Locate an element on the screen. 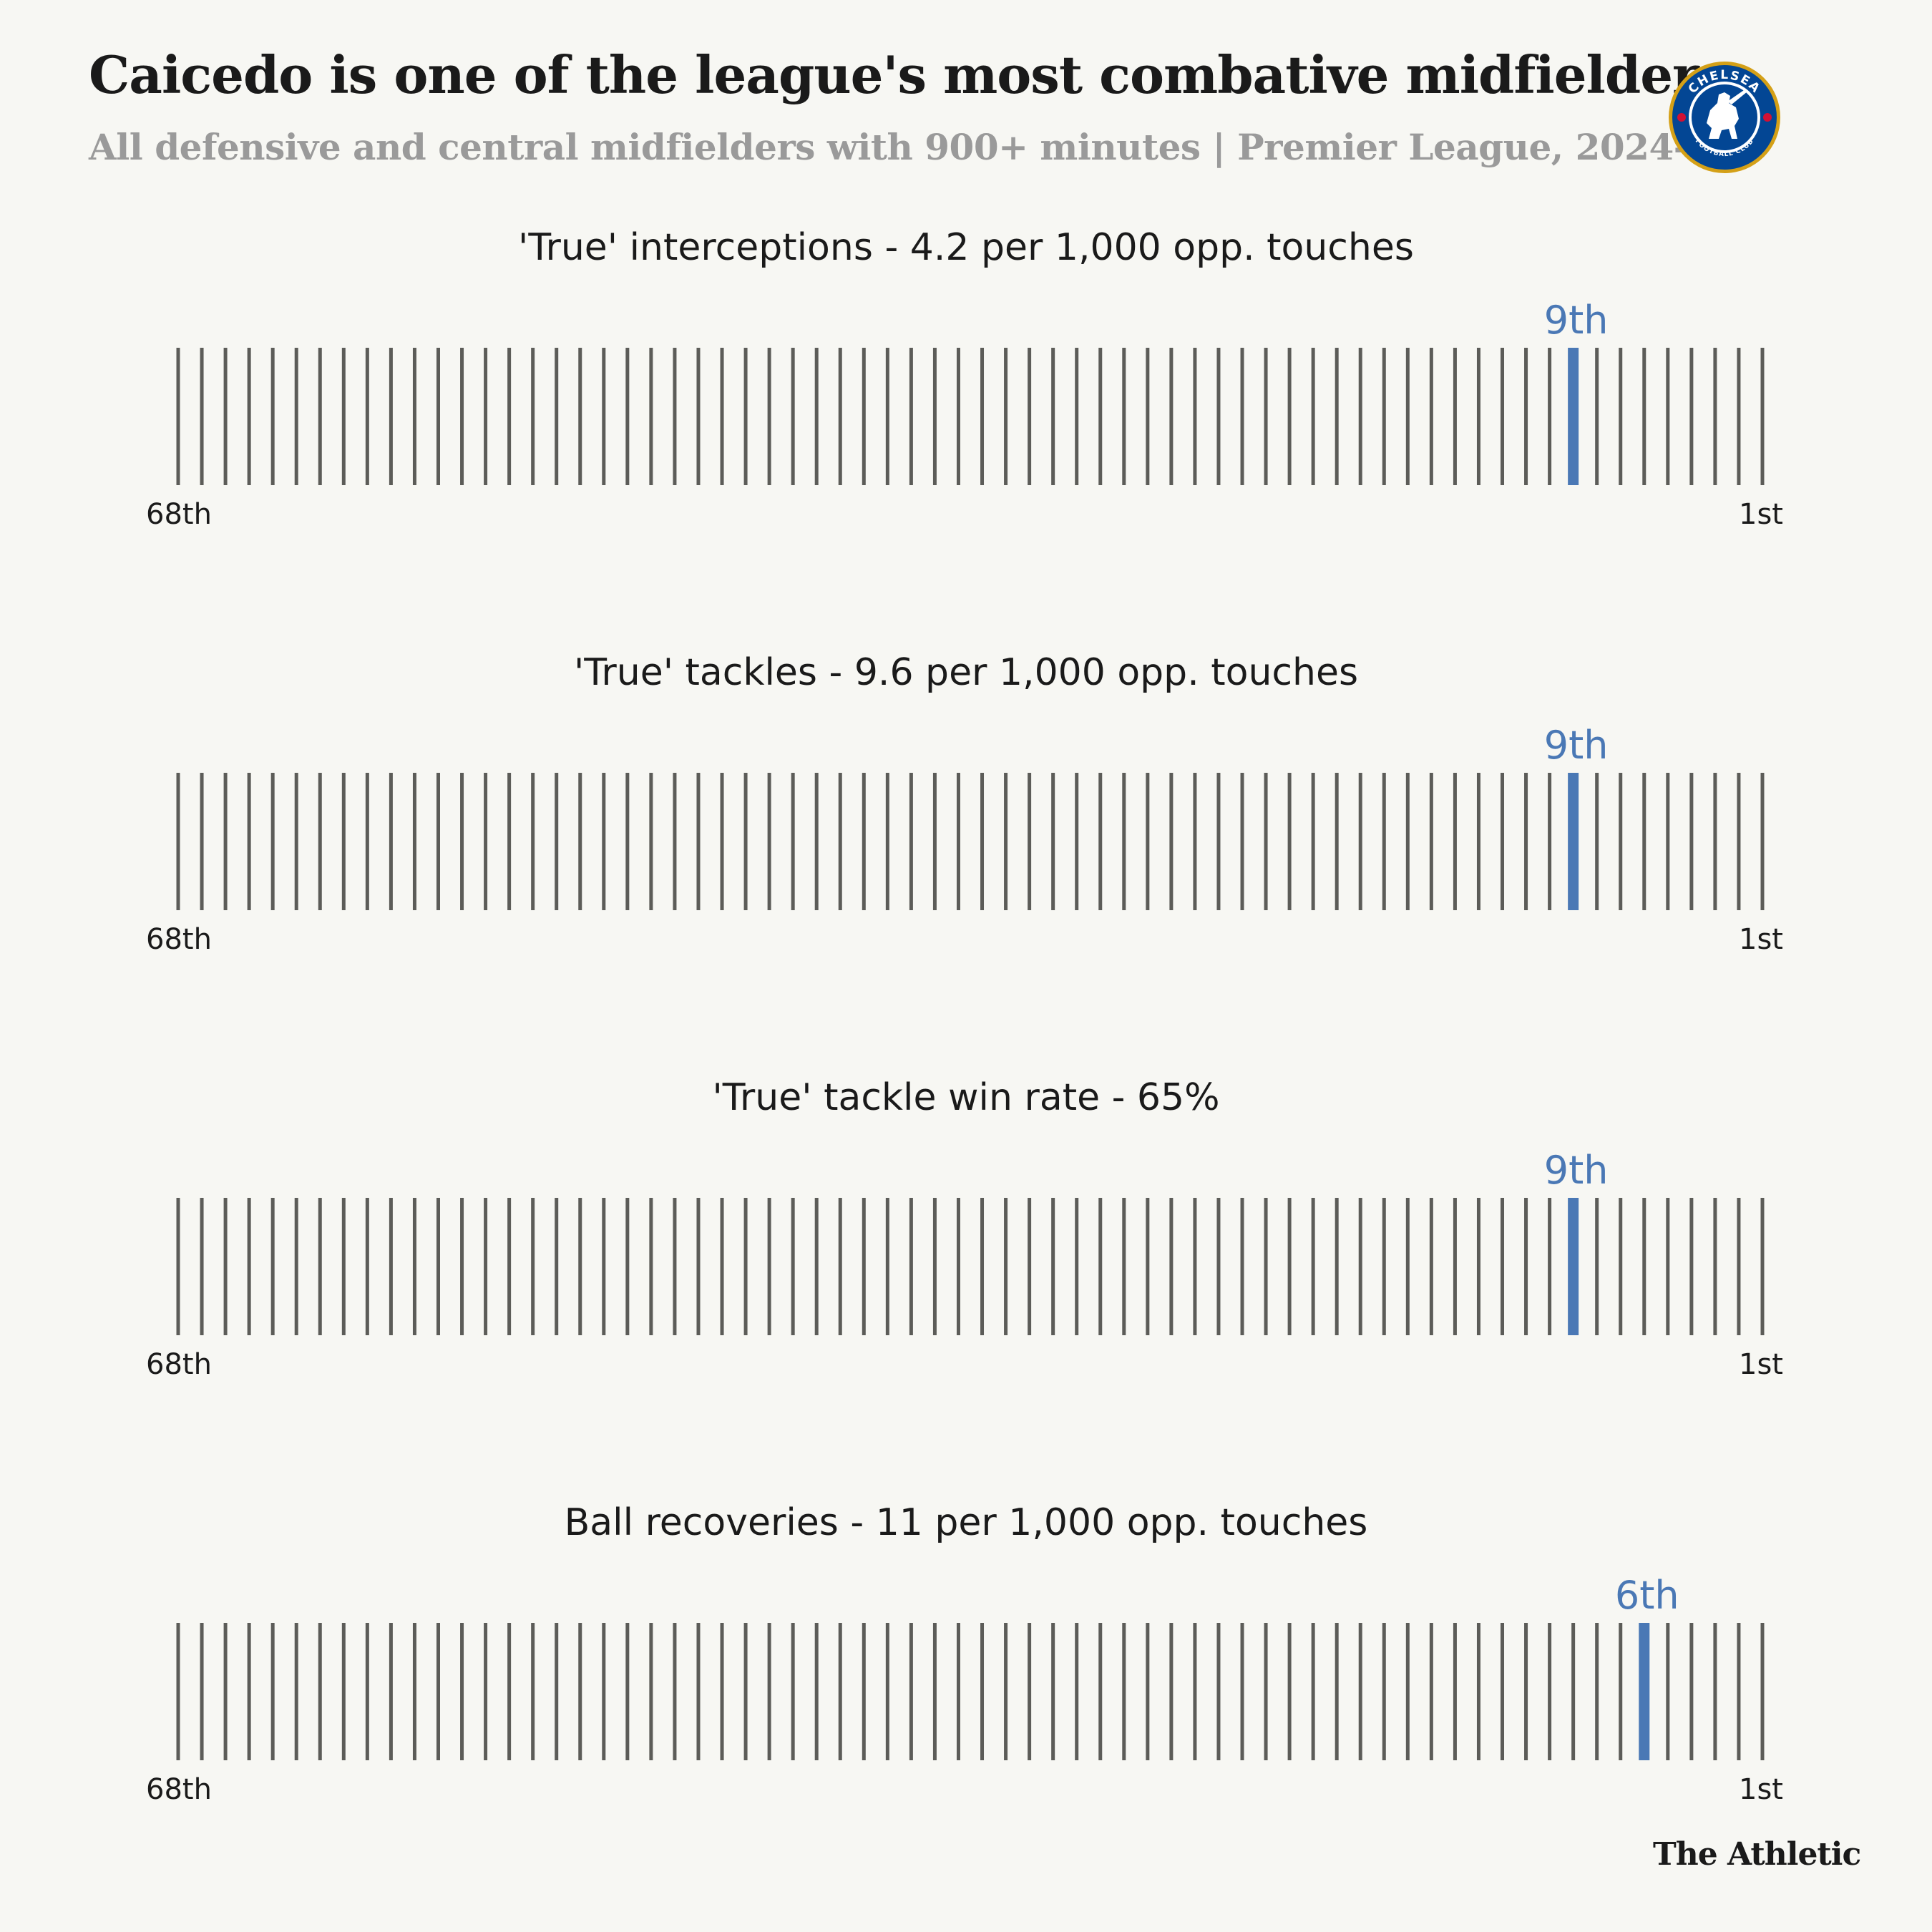 The image size is (1932, 1932). rank-label: 6th is located at coordinates (1647, 1595).